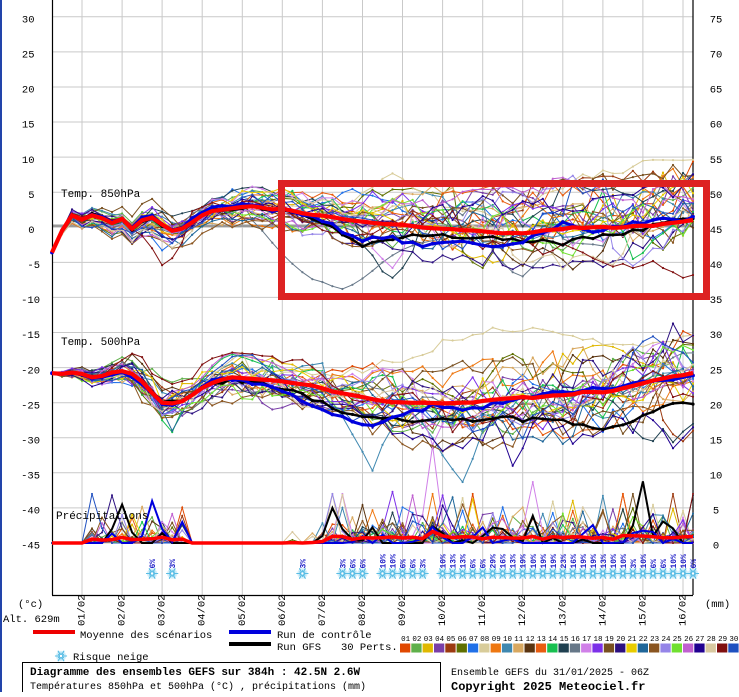  What do you see at coordinates (632, 640) in the screenshot?
I see `svg-text: 21` at bounding box center [632, 640].